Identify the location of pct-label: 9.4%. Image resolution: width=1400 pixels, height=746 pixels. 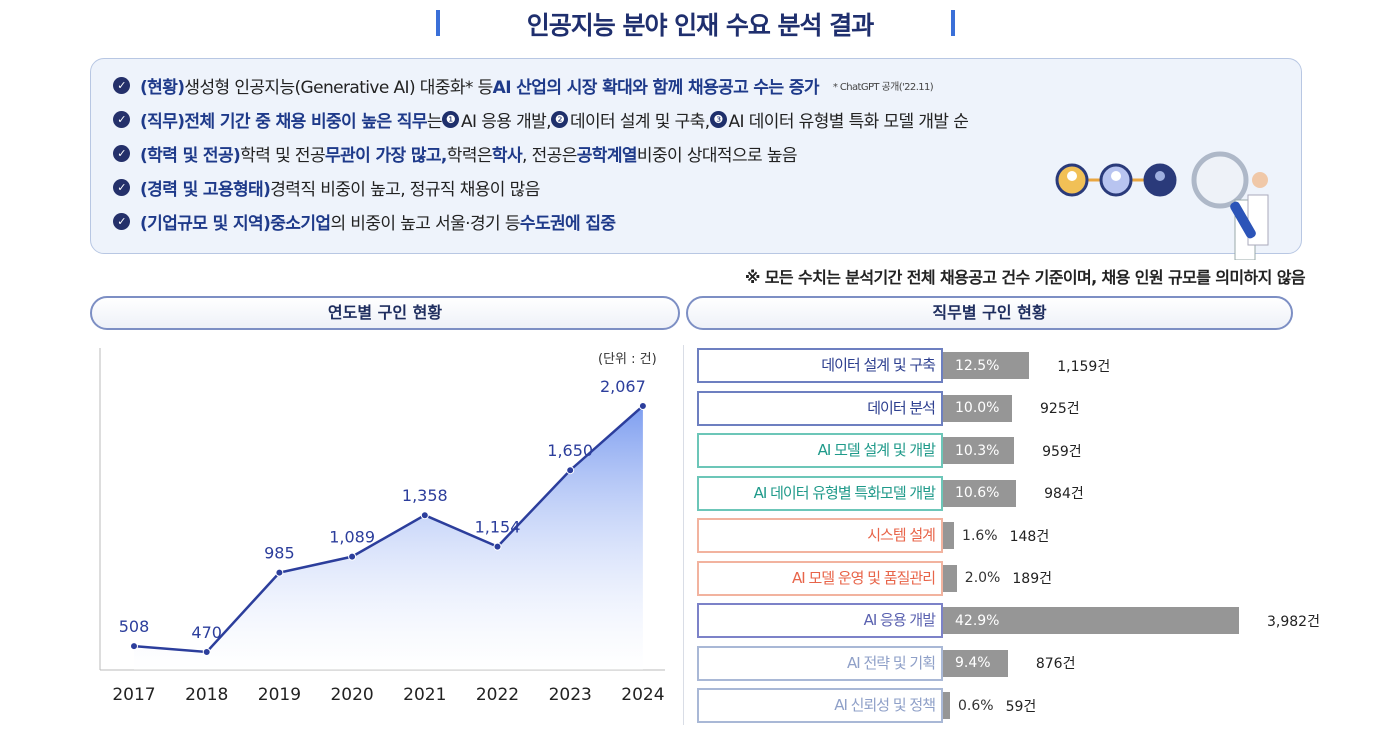
(973, 663).